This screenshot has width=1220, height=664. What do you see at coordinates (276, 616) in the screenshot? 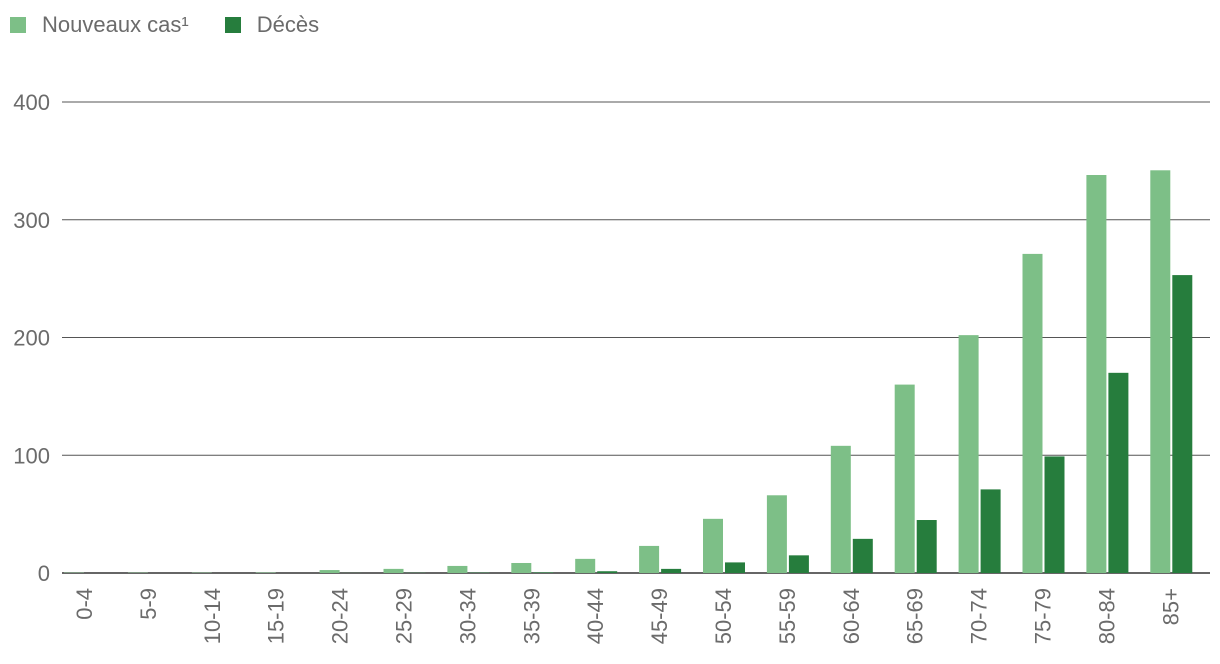
I see `x-tick-label: 15-19` at bounding box center [276, 616].